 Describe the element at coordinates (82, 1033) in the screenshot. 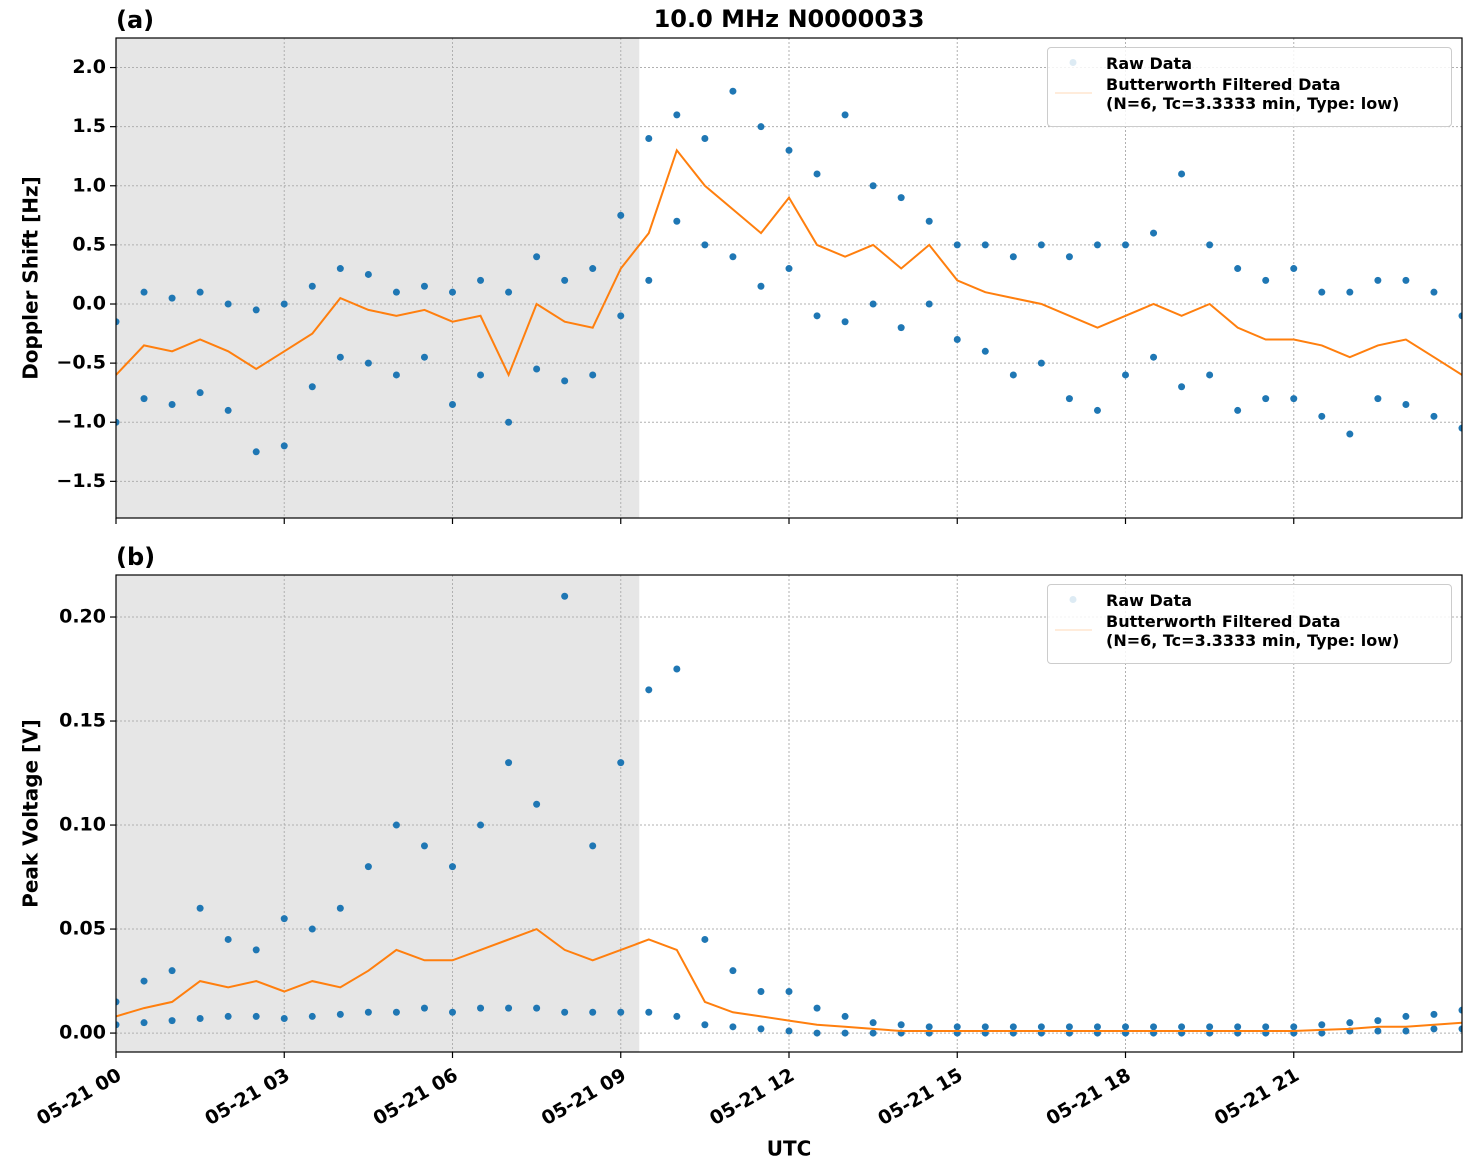

I see `y-tick-label: 0.00` at that location.